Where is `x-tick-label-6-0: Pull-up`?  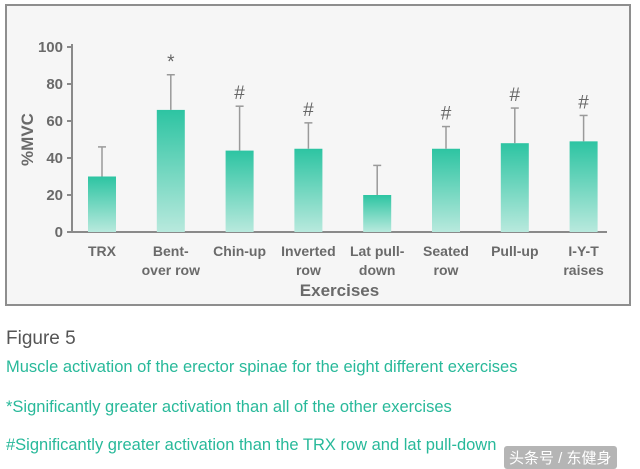
x-tick-label-6-0: Pull-up is located at coordinates (514, 251).